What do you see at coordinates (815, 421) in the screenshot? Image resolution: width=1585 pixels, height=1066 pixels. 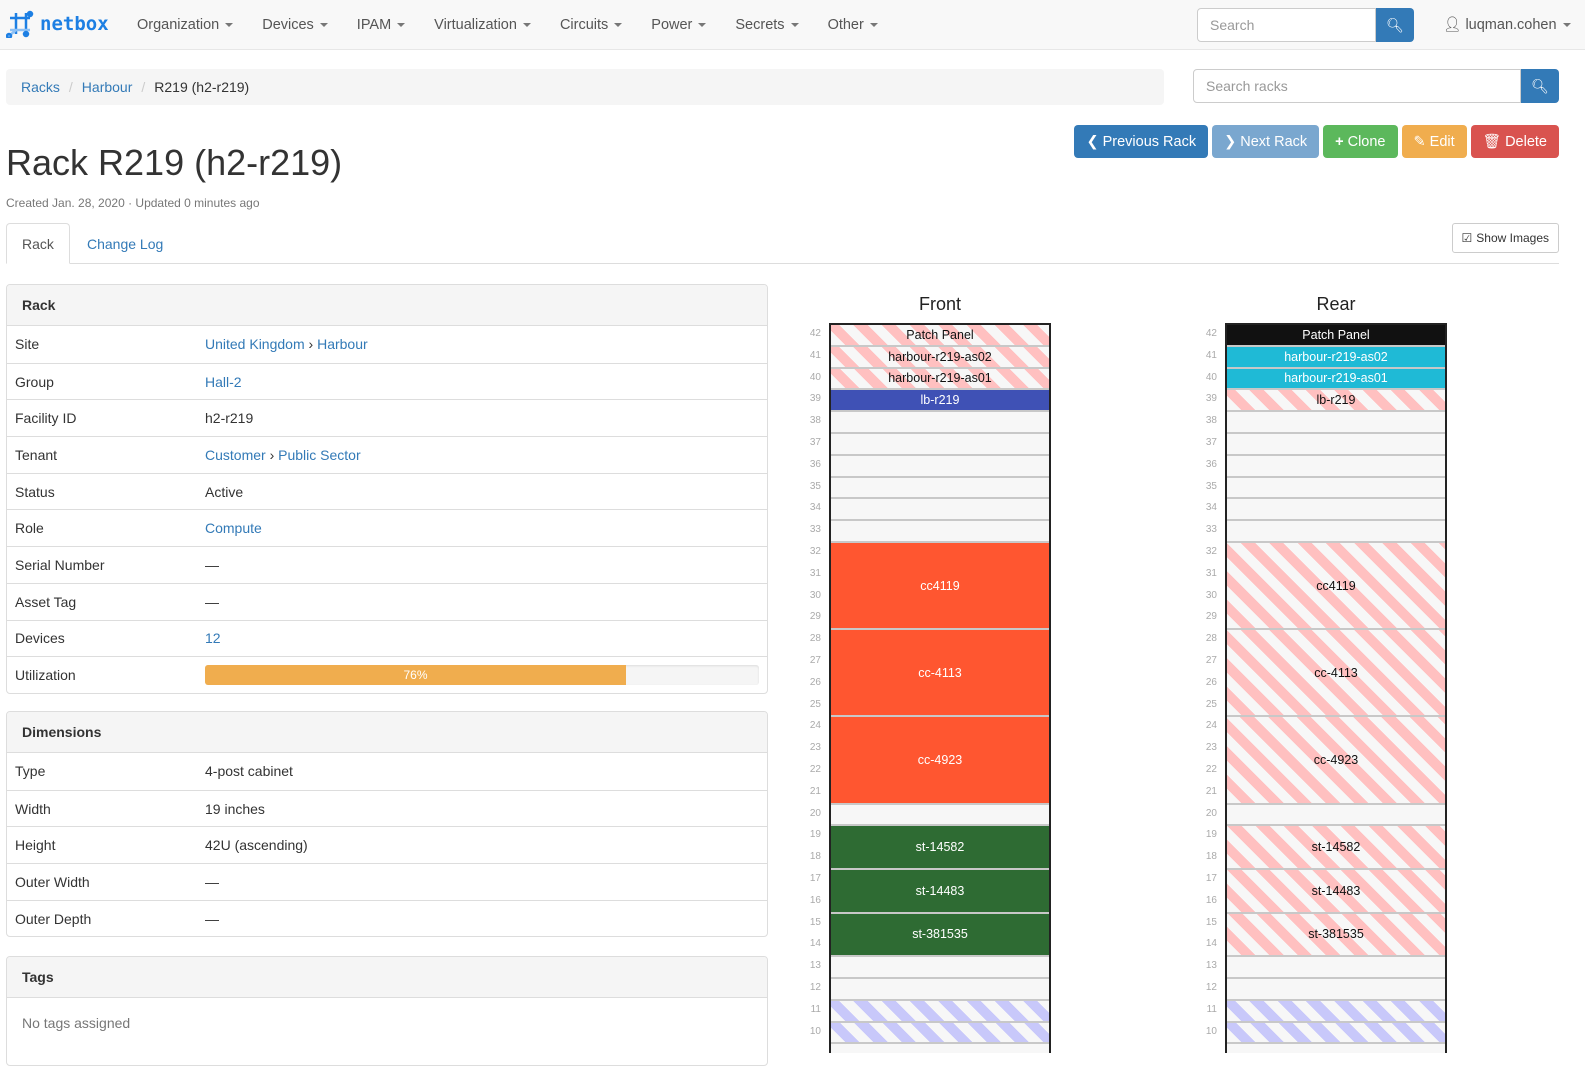 I see `unit-number: 38` at bounding box center [815, 421].